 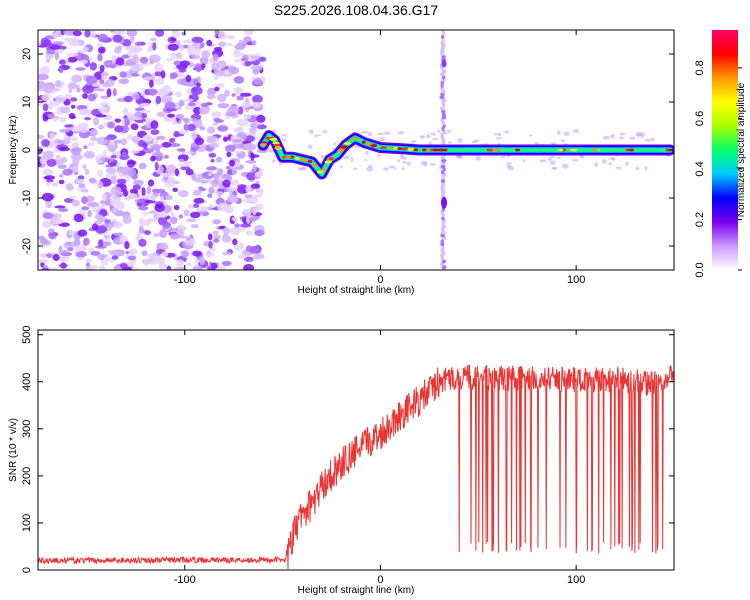 I want to click on colorbar-tick-label: 0.4, so click(x=700, y=168).